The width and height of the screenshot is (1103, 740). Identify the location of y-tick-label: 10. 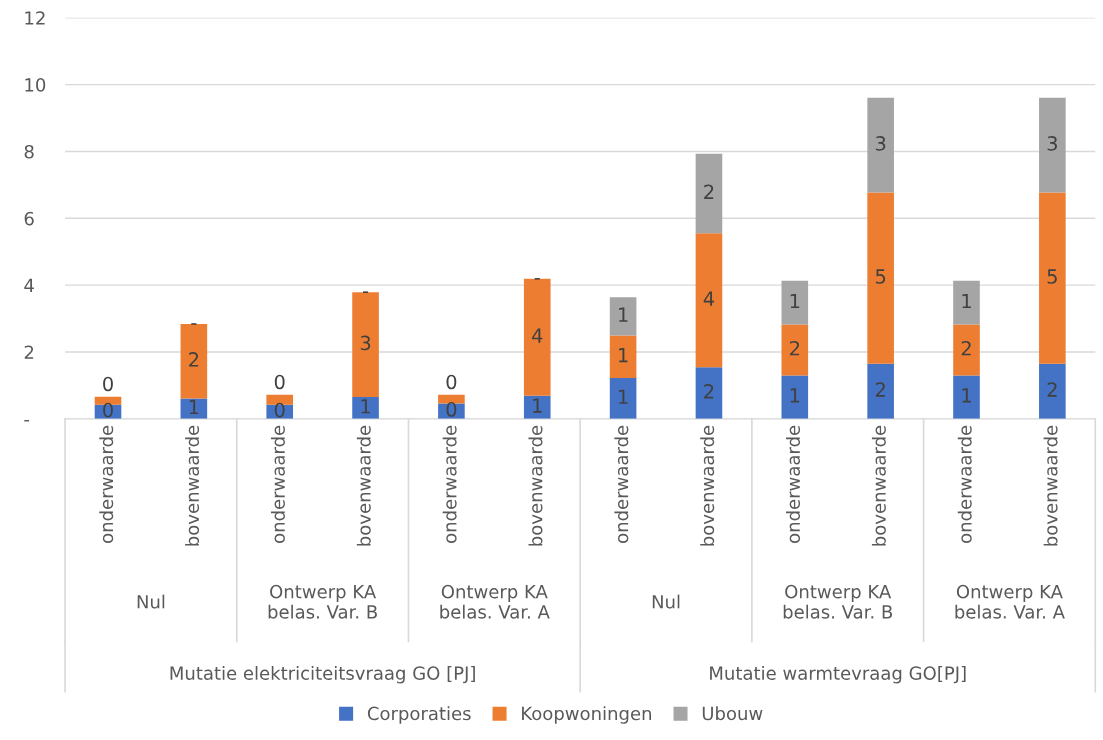
(35, 85).